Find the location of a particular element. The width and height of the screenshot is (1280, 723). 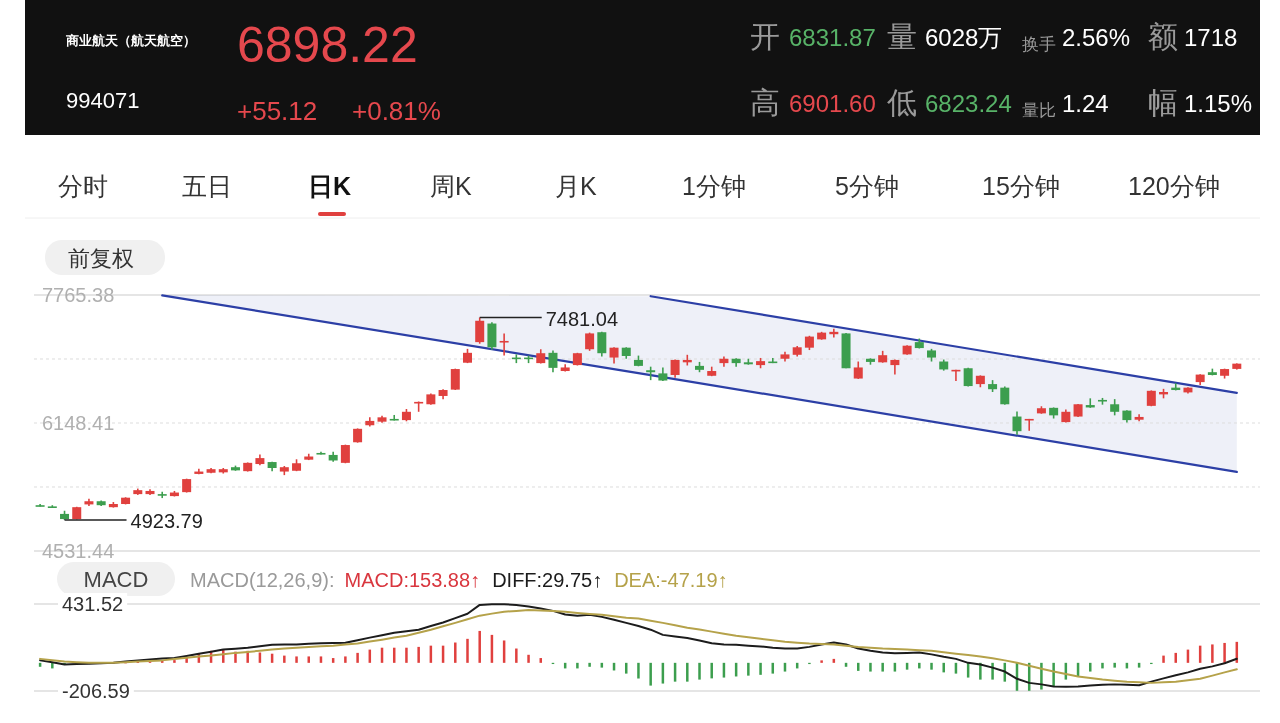

text: 1718 is located at coordinates (1211, 37).